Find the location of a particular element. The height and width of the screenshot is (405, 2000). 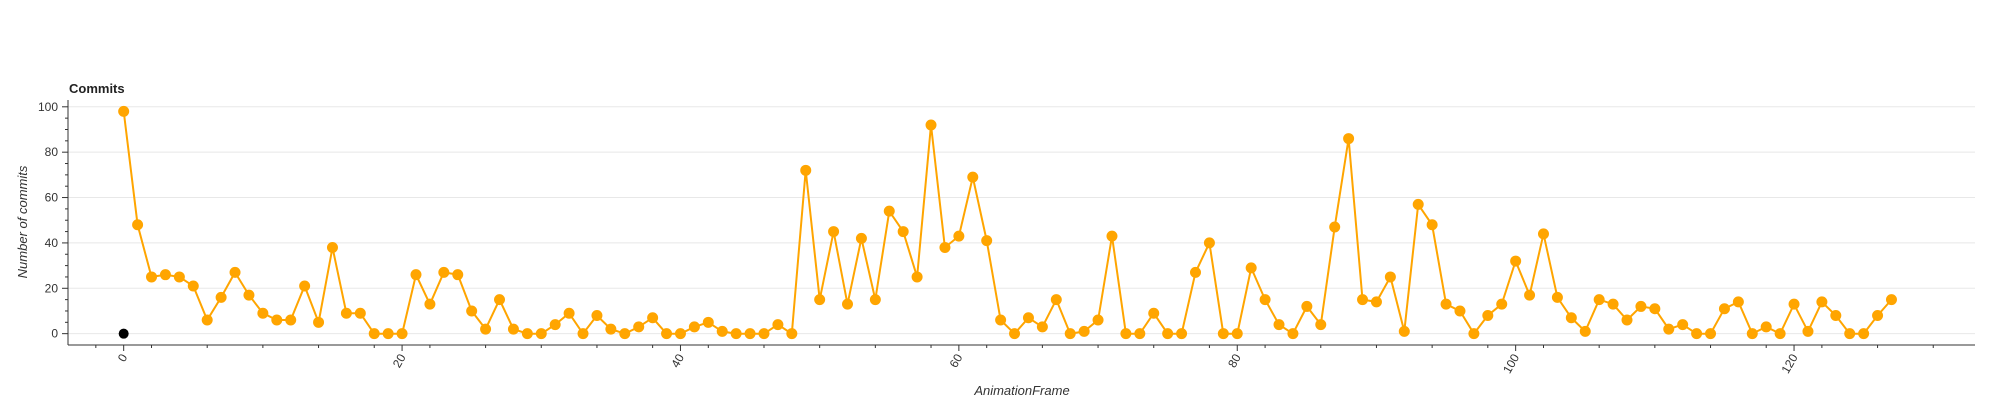

x-tick-label: 40 is located at coordinates (677, 360).